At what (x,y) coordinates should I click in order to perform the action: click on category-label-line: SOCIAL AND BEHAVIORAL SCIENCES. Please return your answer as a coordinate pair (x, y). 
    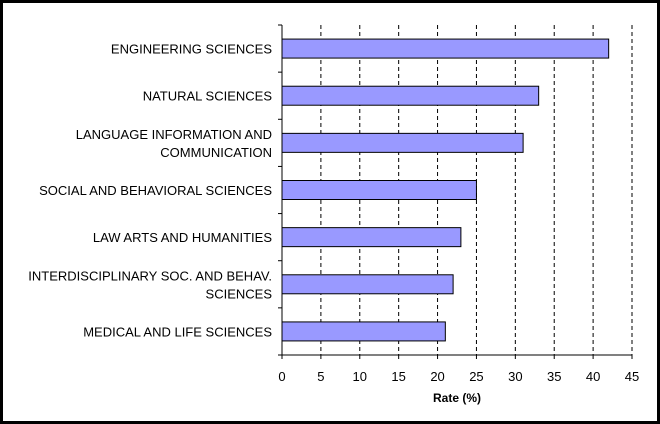
    Looking at the image, I should click on (155, 190).